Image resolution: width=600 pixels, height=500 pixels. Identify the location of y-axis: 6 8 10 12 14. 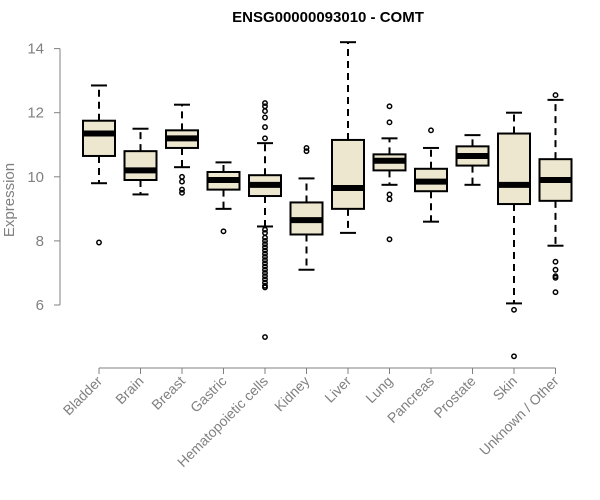
(44, 177).